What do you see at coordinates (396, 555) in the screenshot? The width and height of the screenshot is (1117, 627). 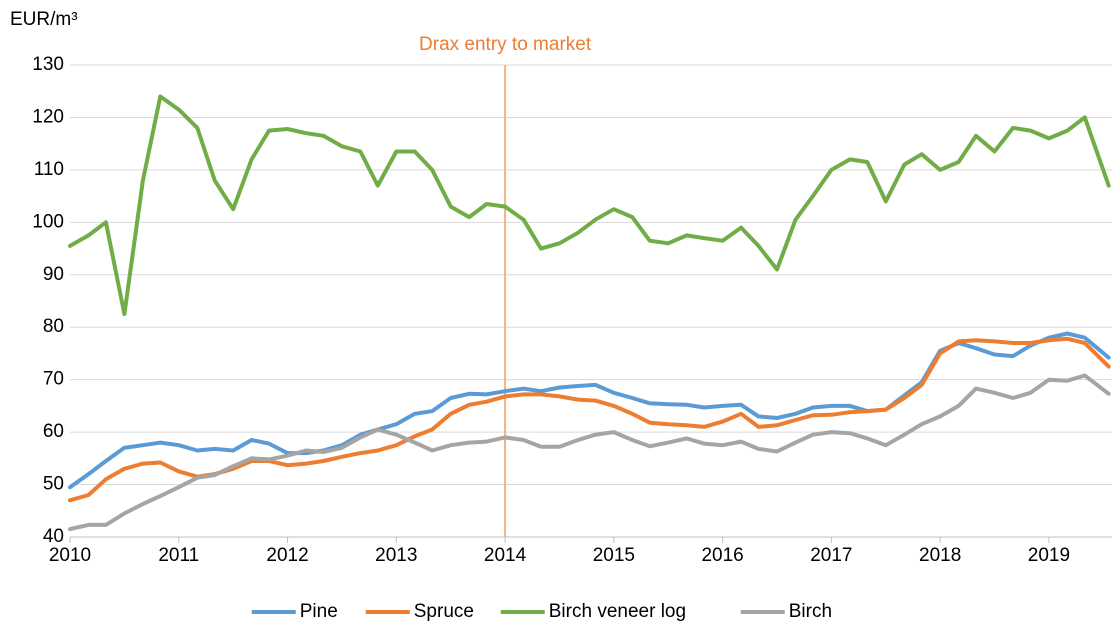 I see `x-tick-label: 2013` at bounding box center [396, 555].